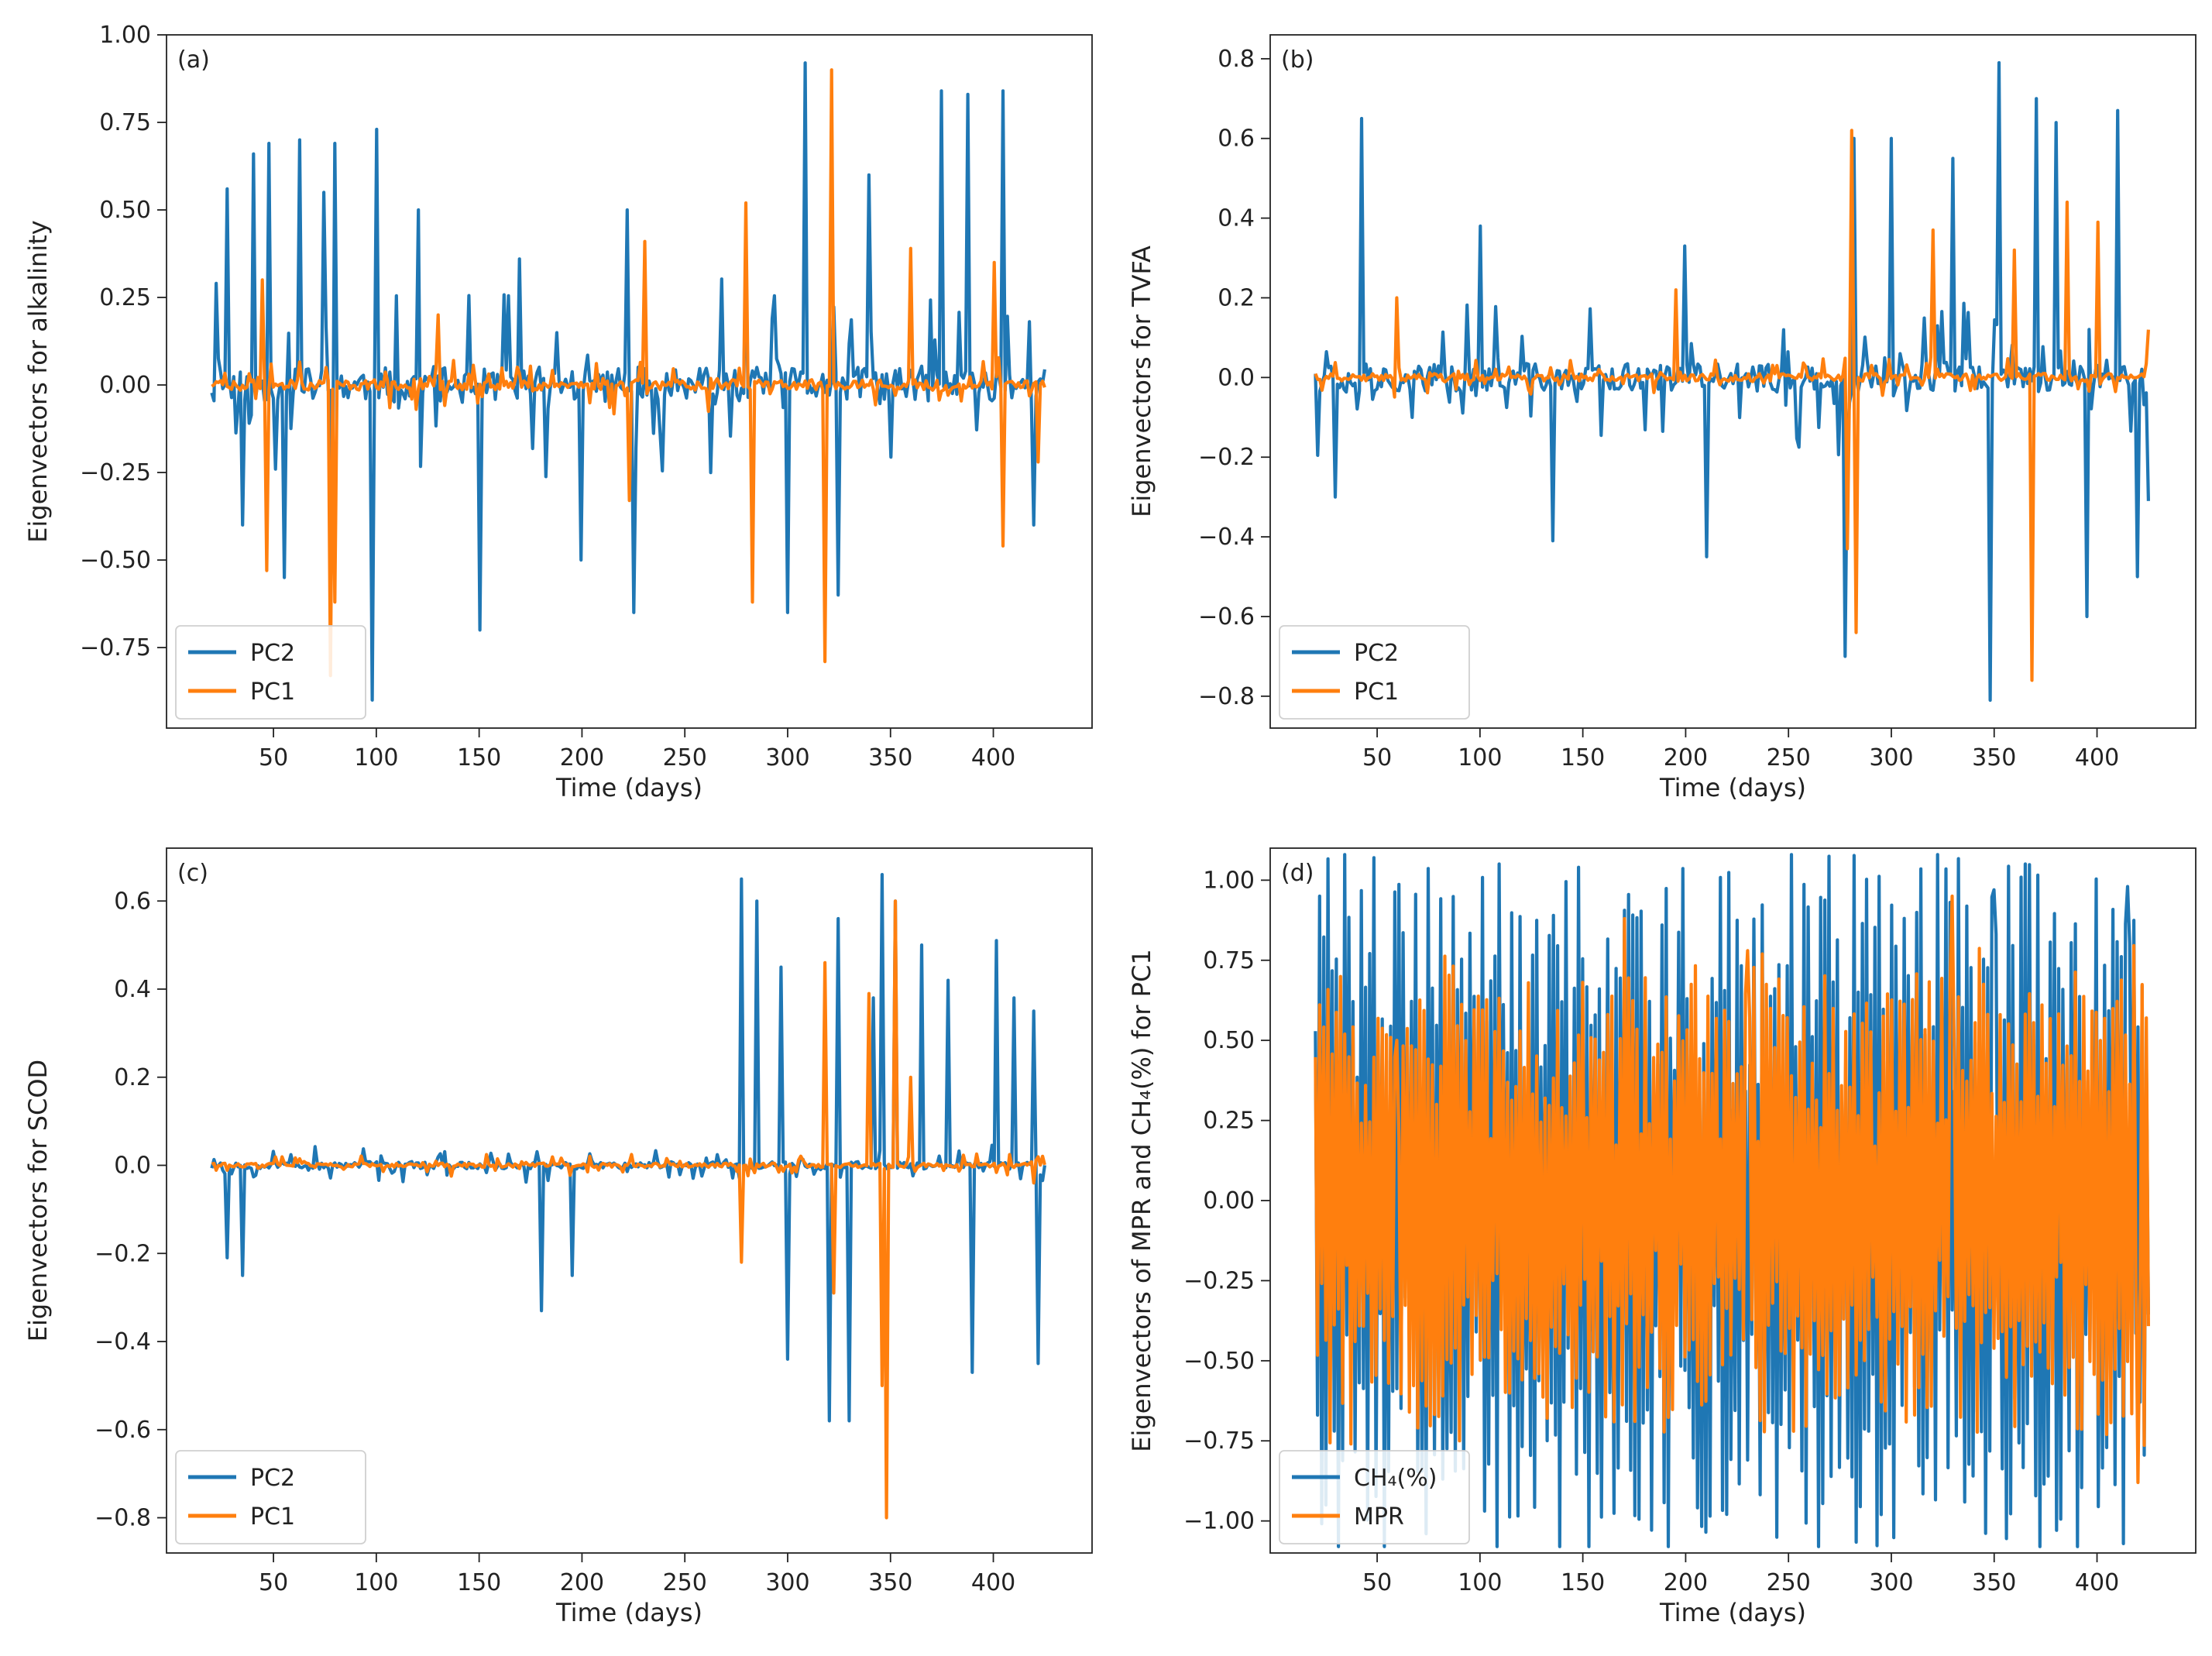 The height and width of the screenshot is (1656, 2212). I want to click on y-axis-label: Eigenvectors of MPR and CH₄(%) for PC1, so click(1141, 1201).